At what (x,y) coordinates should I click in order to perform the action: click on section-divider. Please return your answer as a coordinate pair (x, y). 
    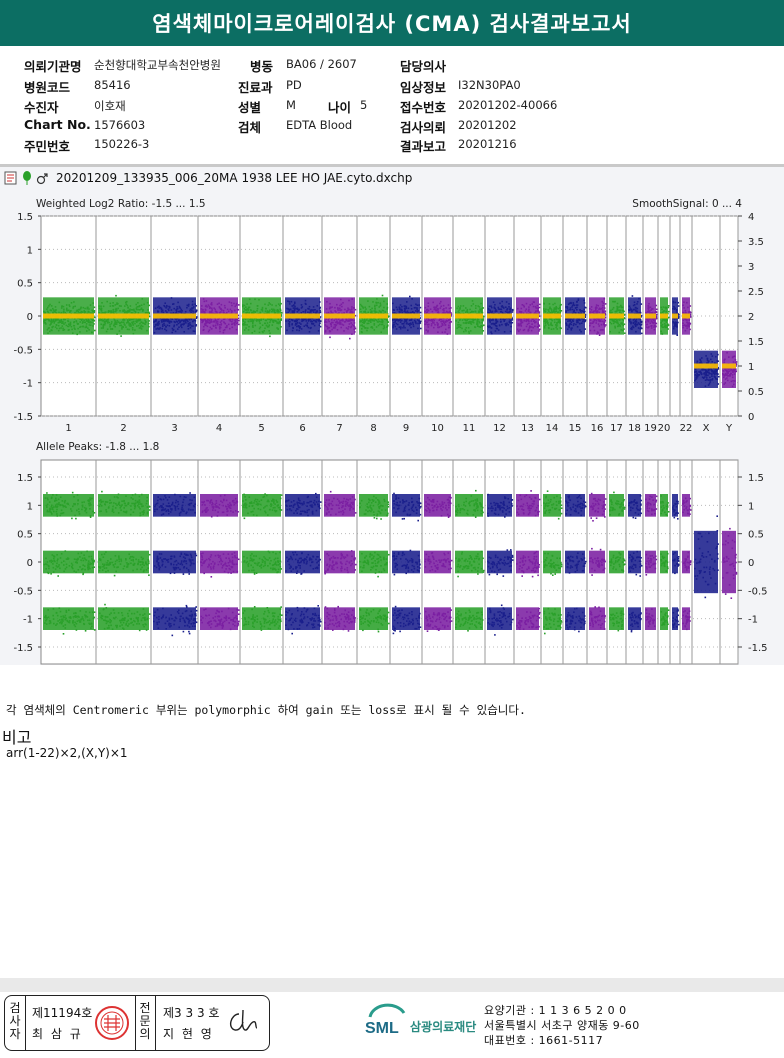
    Looking at the image, I should click on (392, 165).